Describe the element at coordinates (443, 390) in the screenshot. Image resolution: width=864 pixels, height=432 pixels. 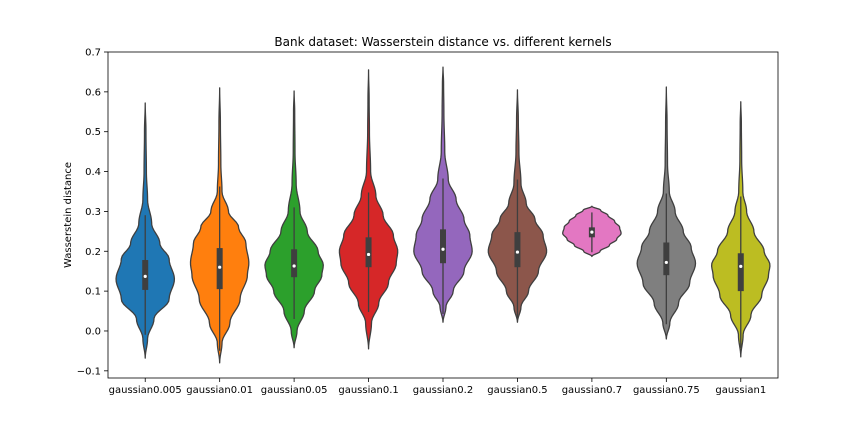
I see `x-tick-label: gaussian0.2` at that location.